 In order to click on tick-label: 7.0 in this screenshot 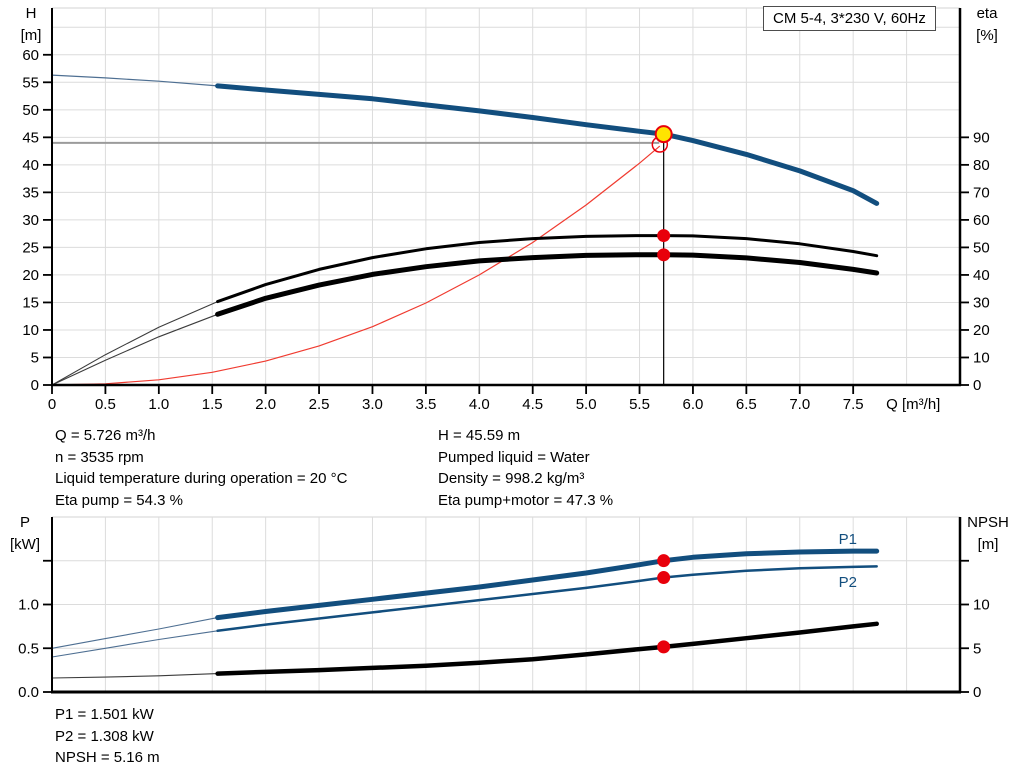, I will do `click(799, 404)`.